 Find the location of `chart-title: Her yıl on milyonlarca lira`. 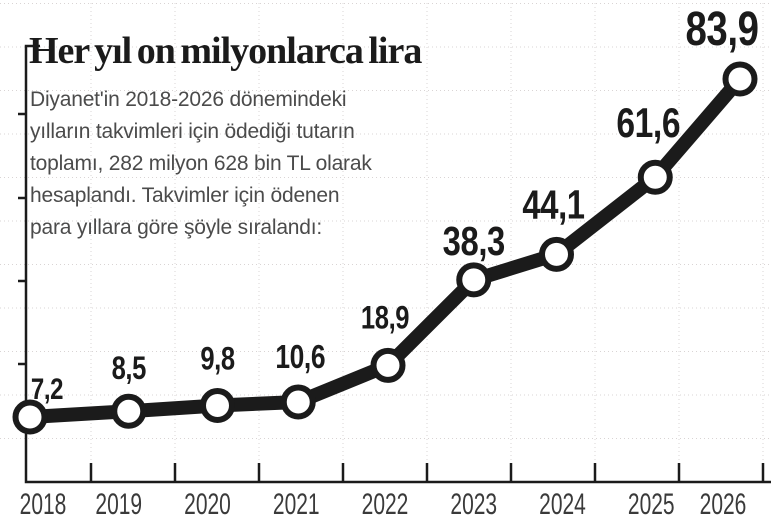

chart-title: Her yıl on milyonlarca lira is located at coordinates (225, 51).